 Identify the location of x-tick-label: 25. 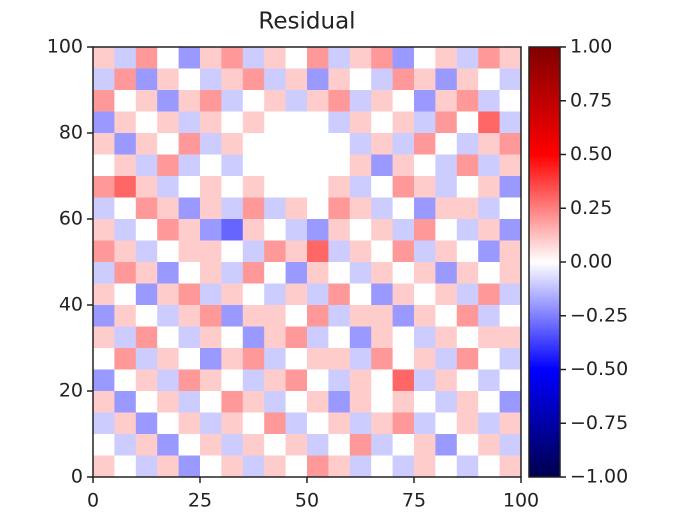
(200, 501).